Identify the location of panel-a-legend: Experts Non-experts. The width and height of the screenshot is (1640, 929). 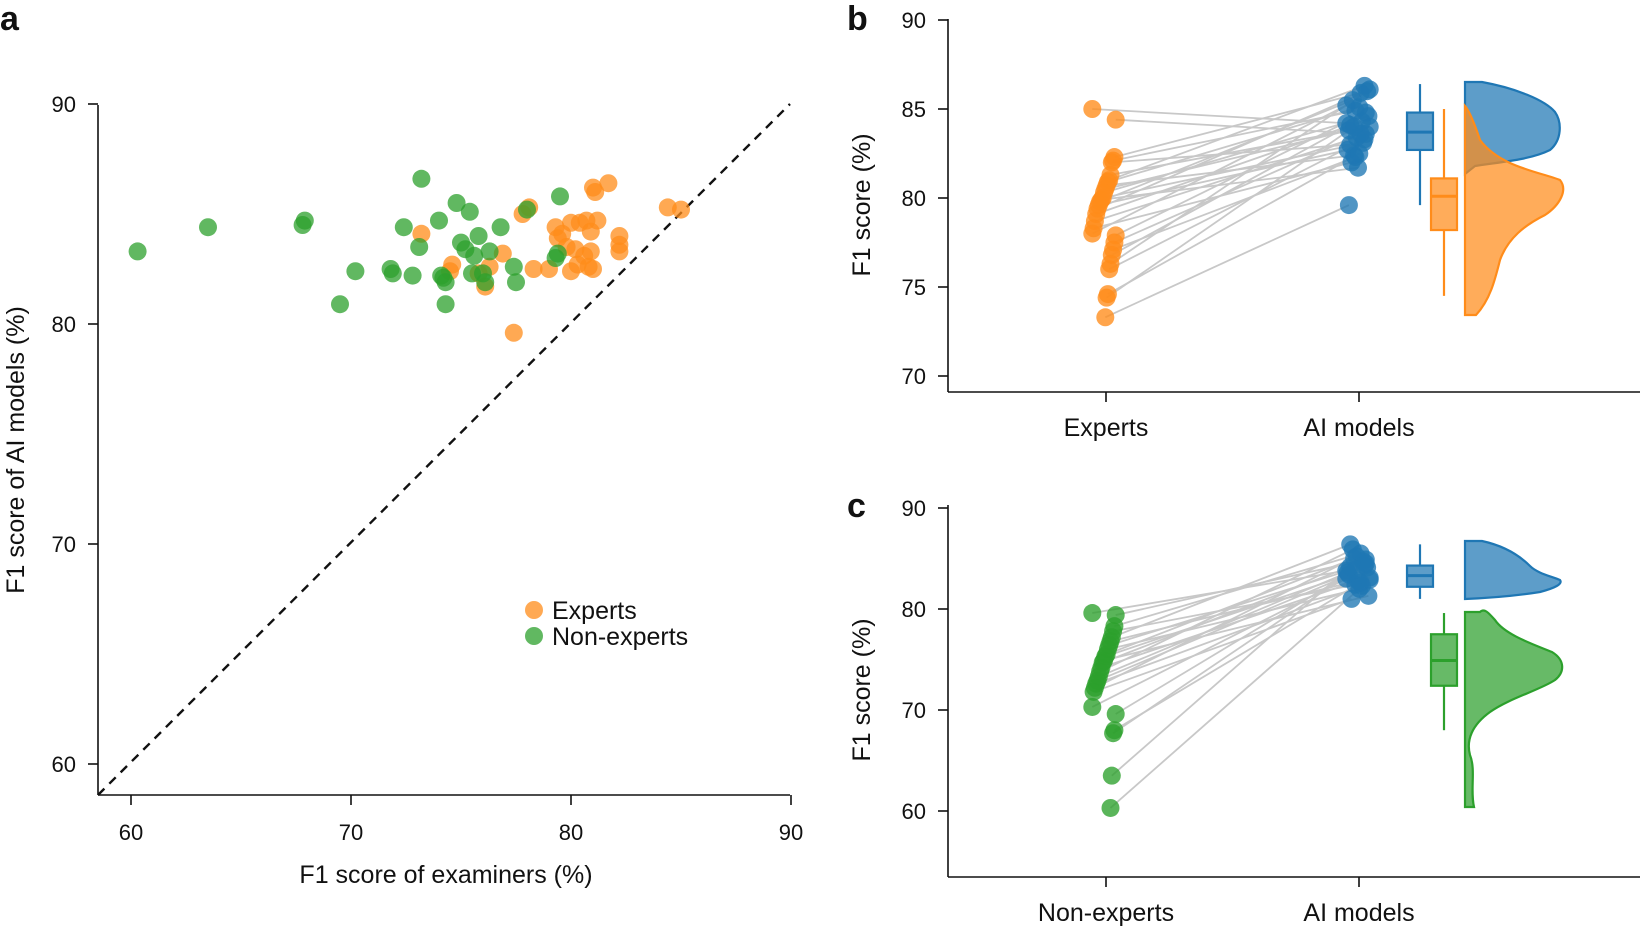
(606, 624).